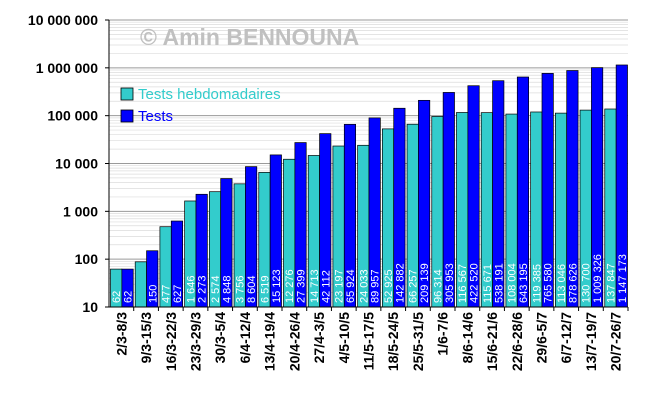 The image size is (645, 403). I want to click on x-tick-label: 13/4-19/4, so click(270, 341).